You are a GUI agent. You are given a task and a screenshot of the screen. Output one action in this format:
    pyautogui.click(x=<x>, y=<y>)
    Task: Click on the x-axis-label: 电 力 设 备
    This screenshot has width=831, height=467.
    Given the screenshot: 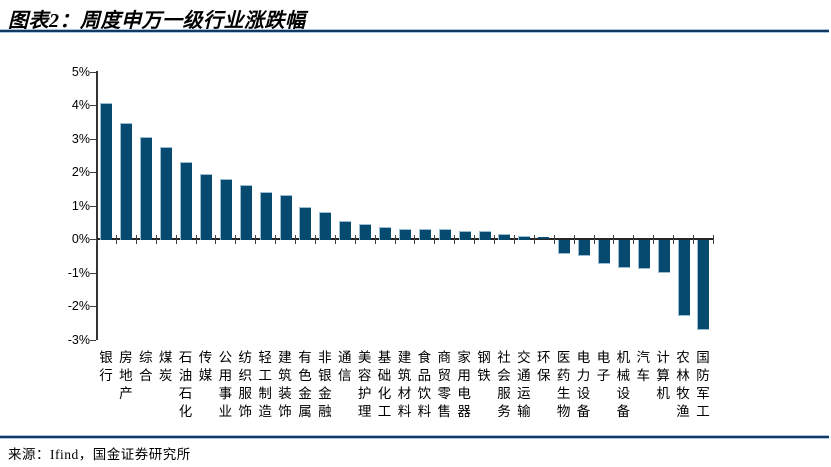 What is the action you would take?
    pyautogui.click(x=583, y=384)
    